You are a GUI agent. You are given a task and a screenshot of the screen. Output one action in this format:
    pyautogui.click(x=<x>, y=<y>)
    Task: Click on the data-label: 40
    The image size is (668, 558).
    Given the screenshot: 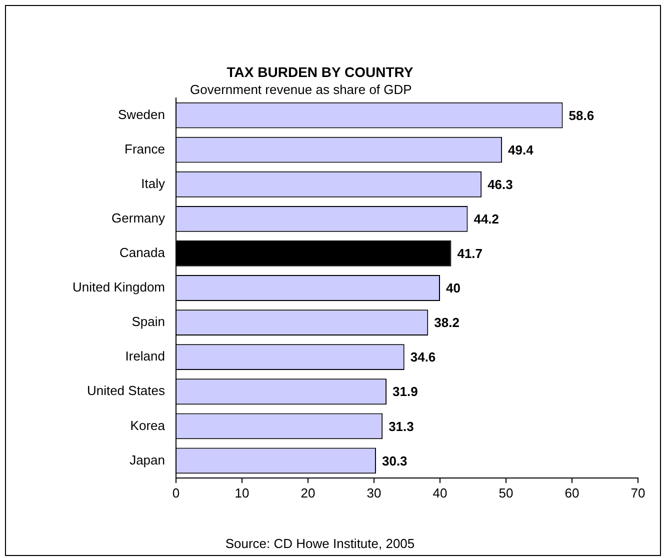 What is the action you would take?
    pyautogui.click(x=453, y=288)
    